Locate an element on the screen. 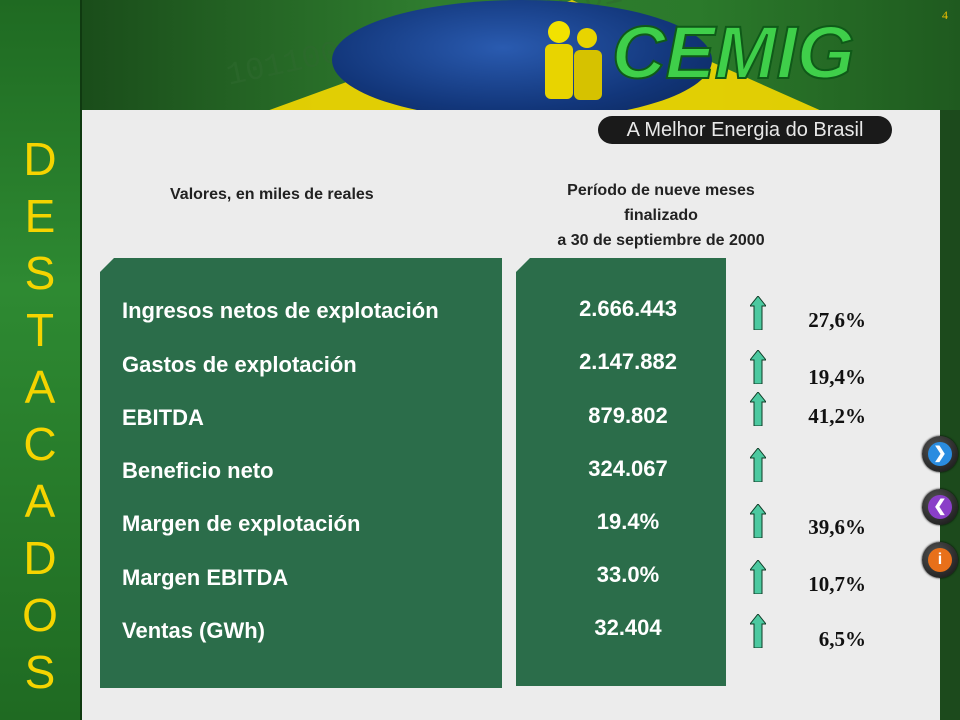  next-arrow-icon: ❯ is located at coordinates (940, 454).